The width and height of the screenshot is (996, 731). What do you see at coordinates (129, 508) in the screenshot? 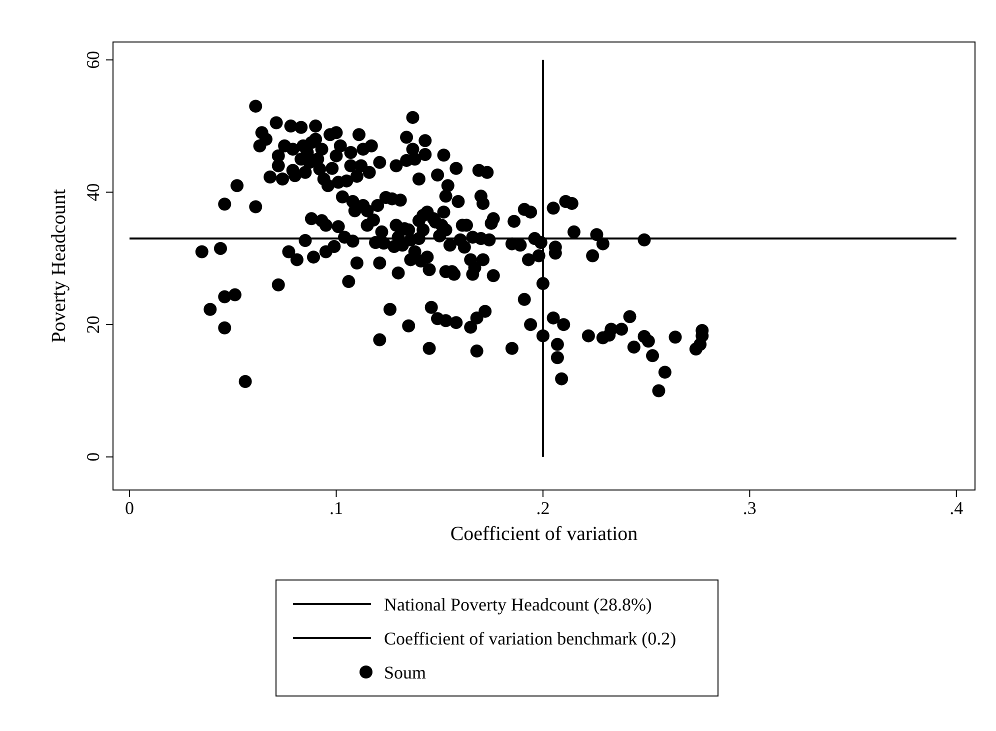
I see `x-tick-label: 0` at bounding box center [129, 508].